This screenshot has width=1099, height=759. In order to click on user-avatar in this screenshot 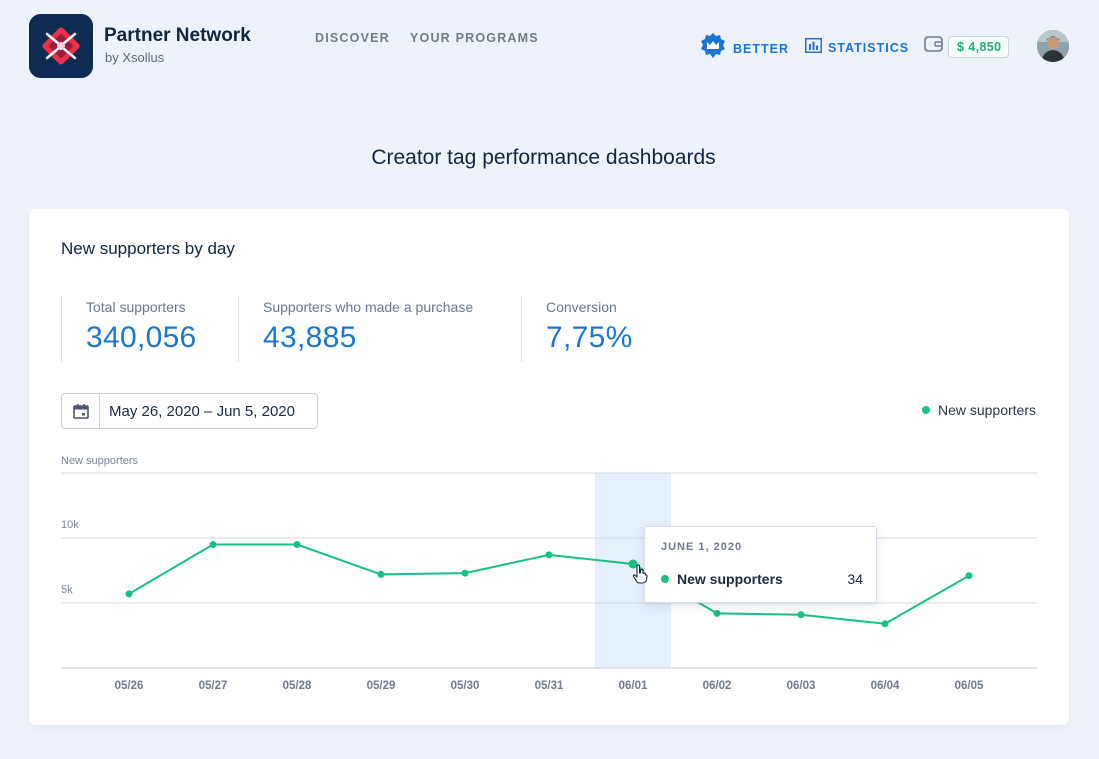, I will do `click(1053, 46)`.